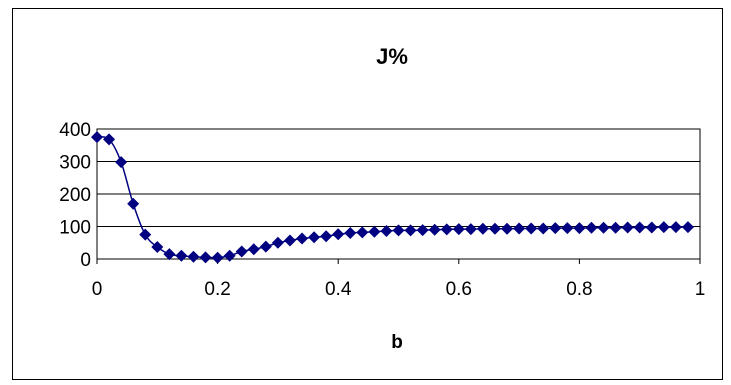 This screenshot has width=731, height=385. Describe the element at coordinates (700, 289) in the screenshot. I see `x-tick-label: 1` at that location.